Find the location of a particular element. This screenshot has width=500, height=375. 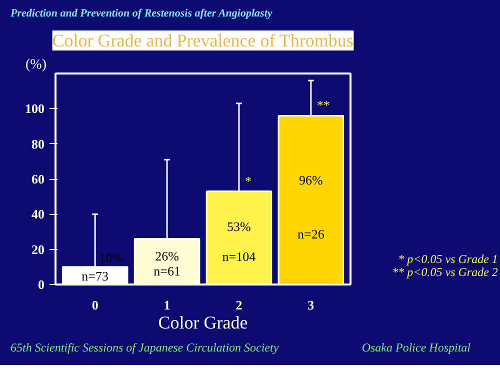

chart-subtitle: Prediction and Prevention of Restenosis after Angioplasty is located at coordinates (141, 14).